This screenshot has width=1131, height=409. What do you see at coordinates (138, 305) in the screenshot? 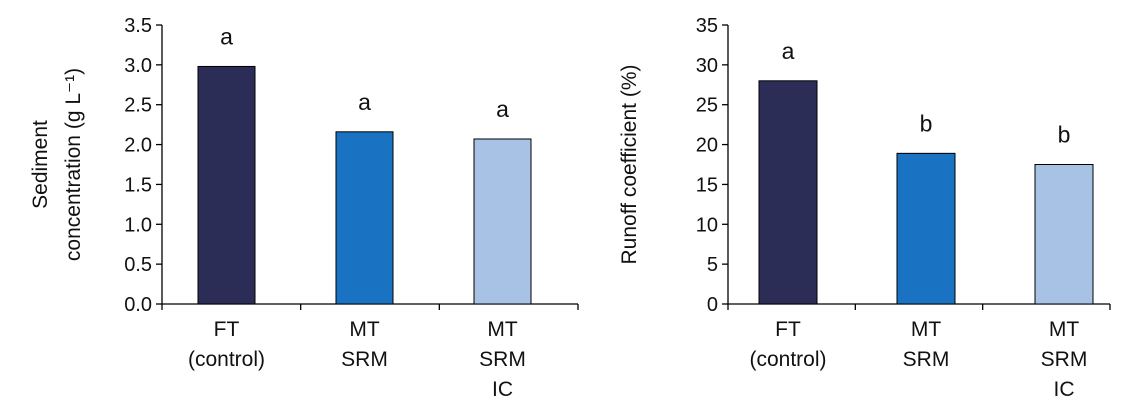
I see `y-tick-label: 0.0` at bounding box center [138, 305].